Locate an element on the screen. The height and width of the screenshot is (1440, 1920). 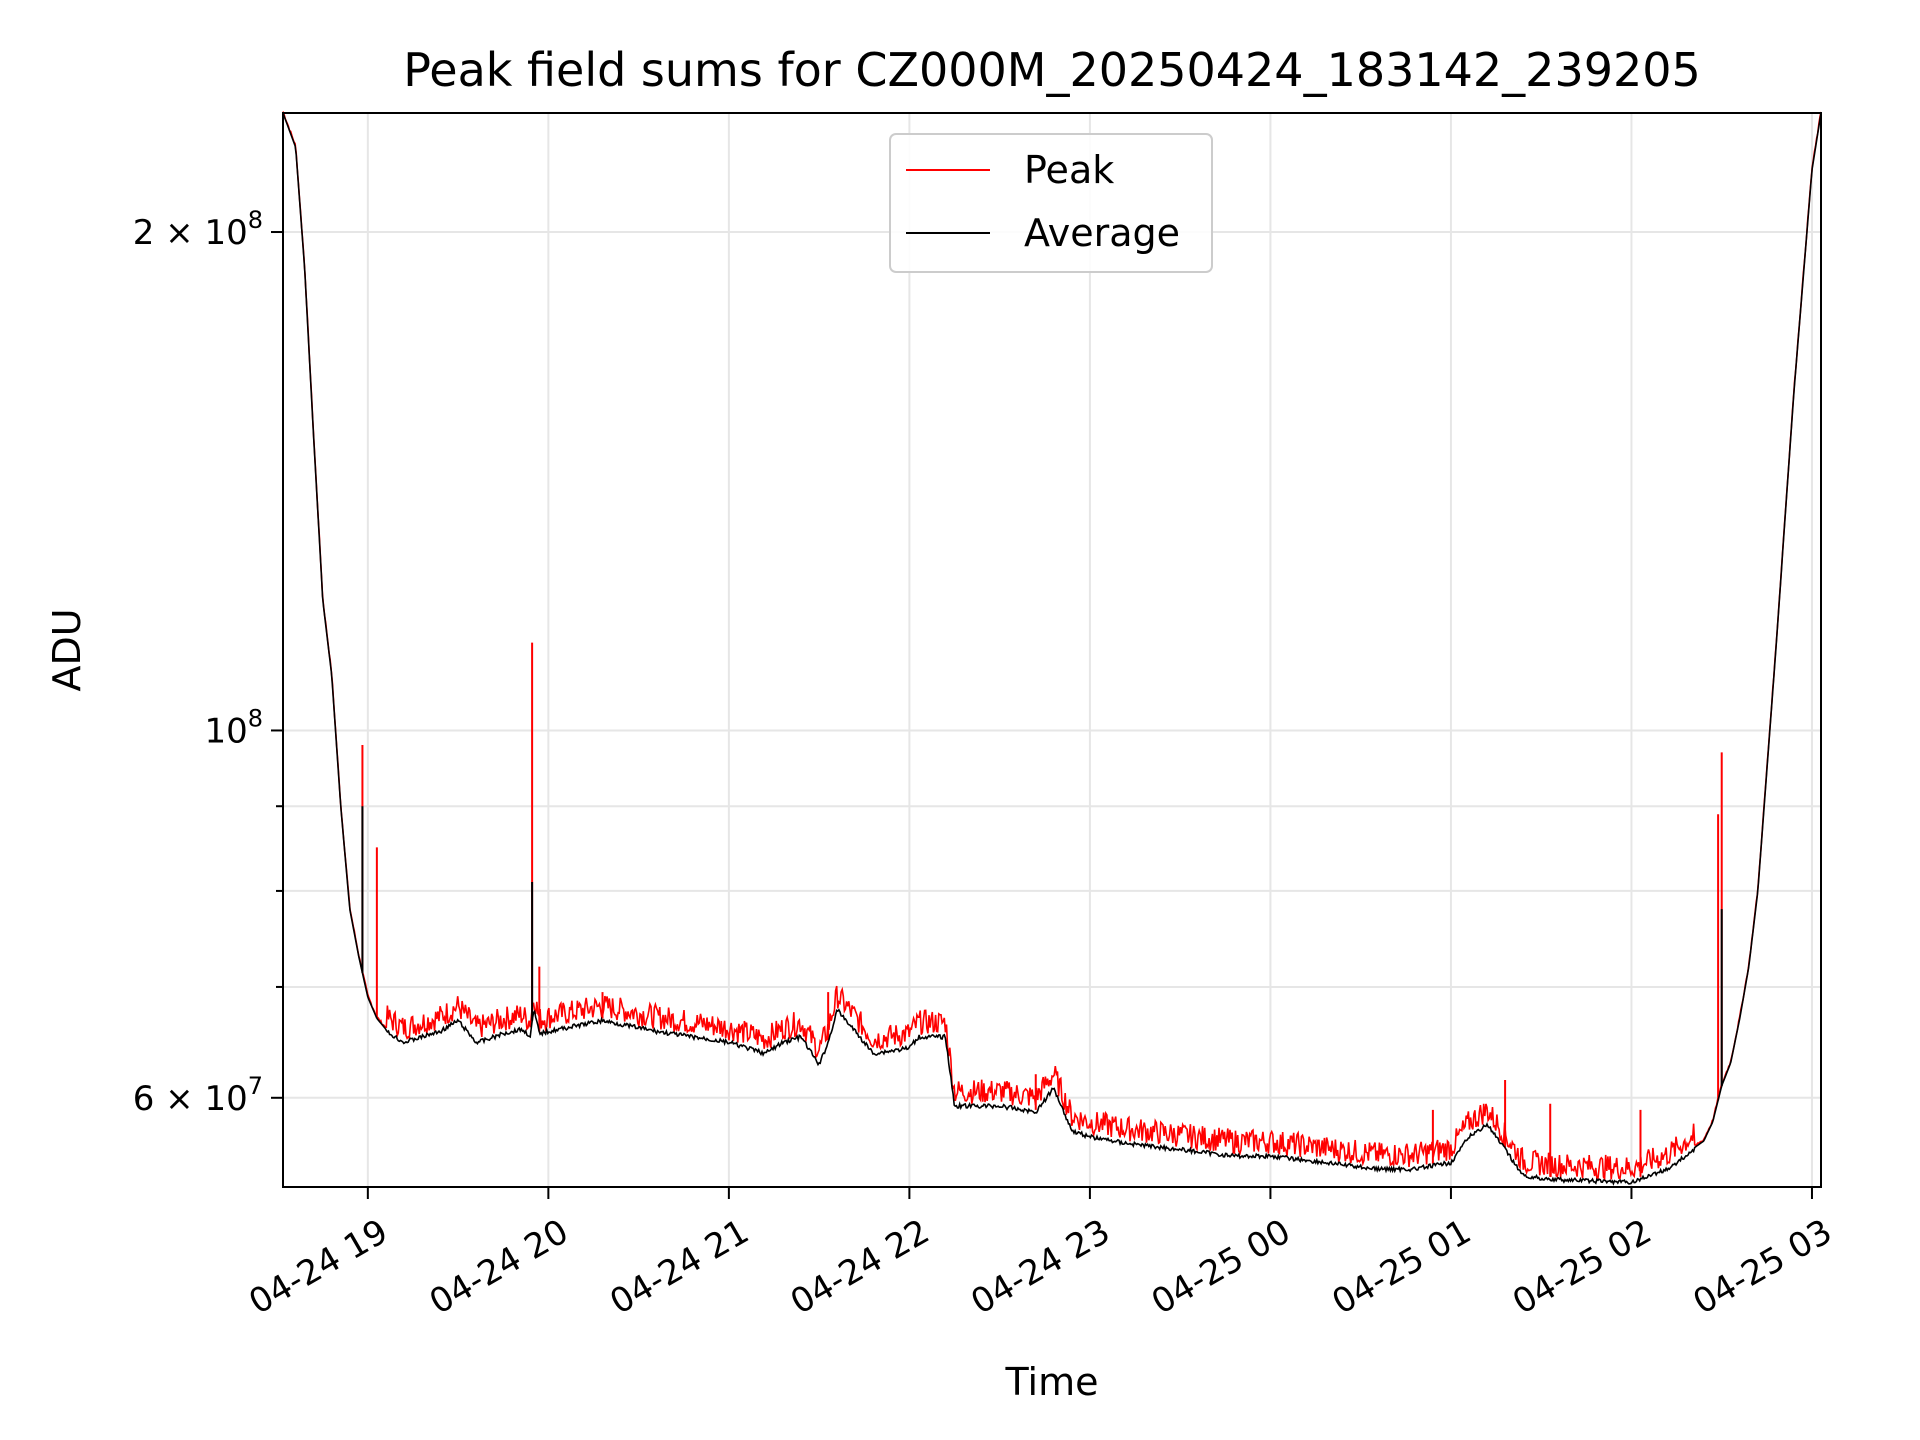
legend-label-peak: Peak is located at coordinates (1069, 170).